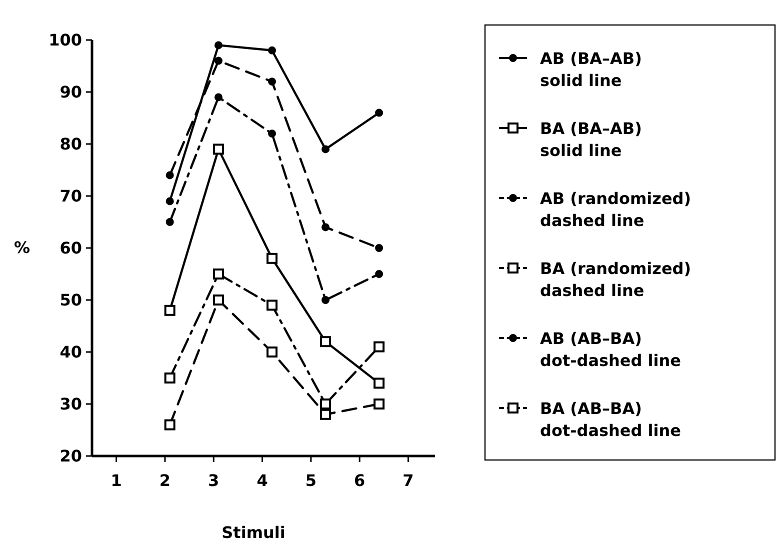 The height and width of the screenshot is (546, 779). Describe the element at coordinates (360, 480) in the screenshot. I see `x-tick-label: 6` at that location.